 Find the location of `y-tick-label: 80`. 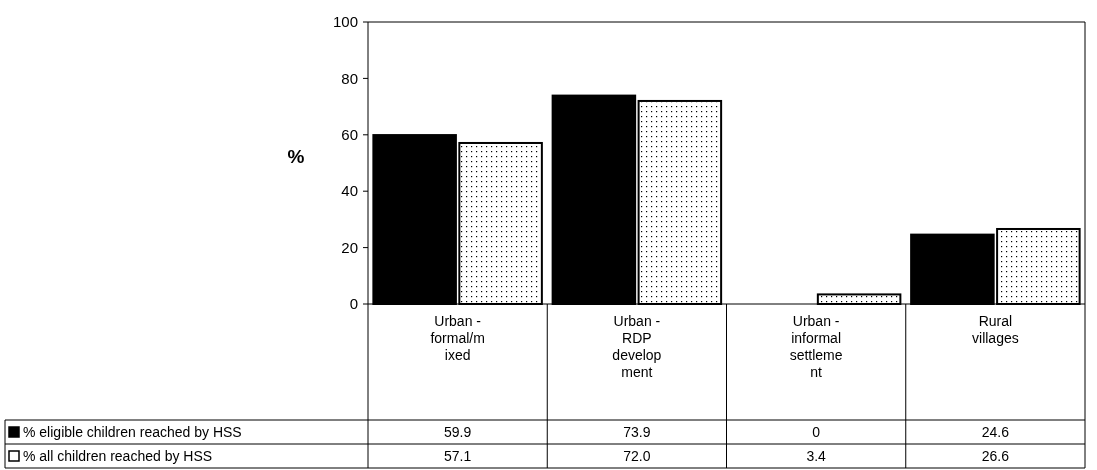

y-tick-label: 80 is located at coordinates (349, 78).